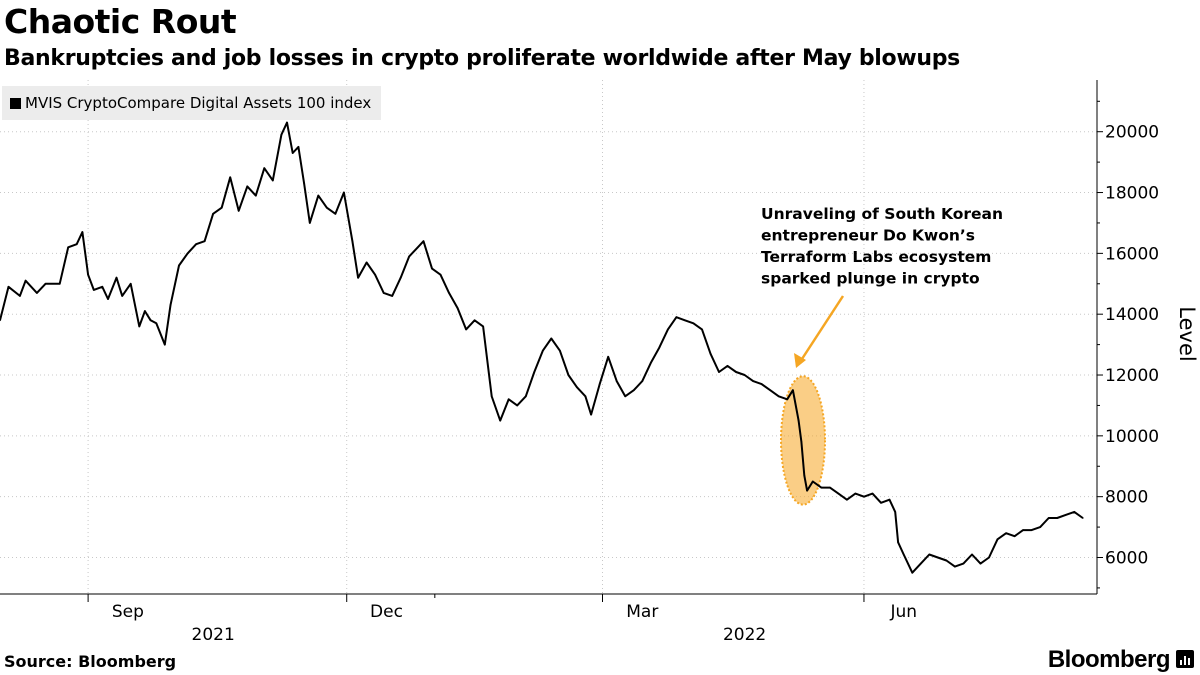 This screenshot has width=1200, height=675. I want to click on y-tick-label: 10000, so click(1132, 437).